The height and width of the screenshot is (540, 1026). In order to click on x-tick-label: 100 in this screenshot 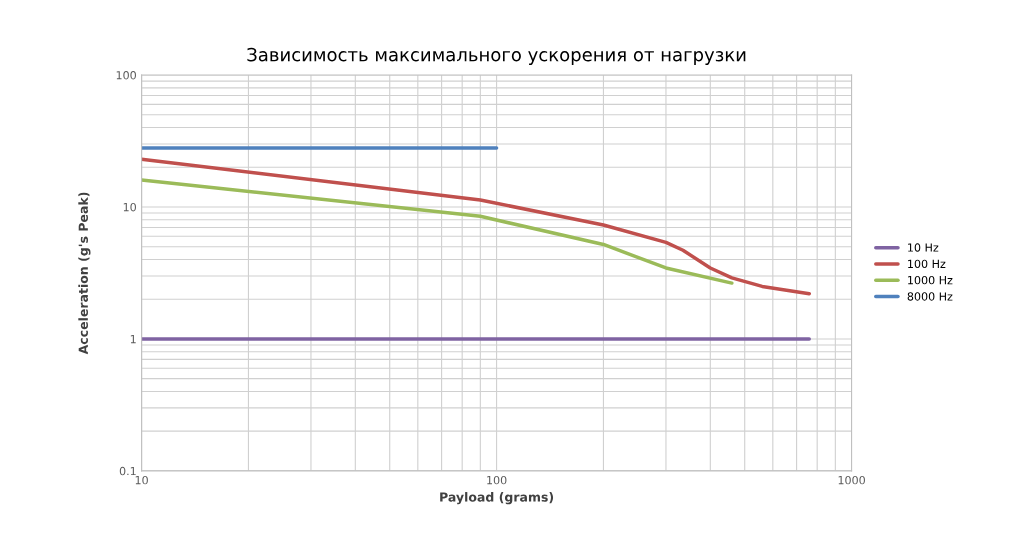, I will do `click(497, 480)`.